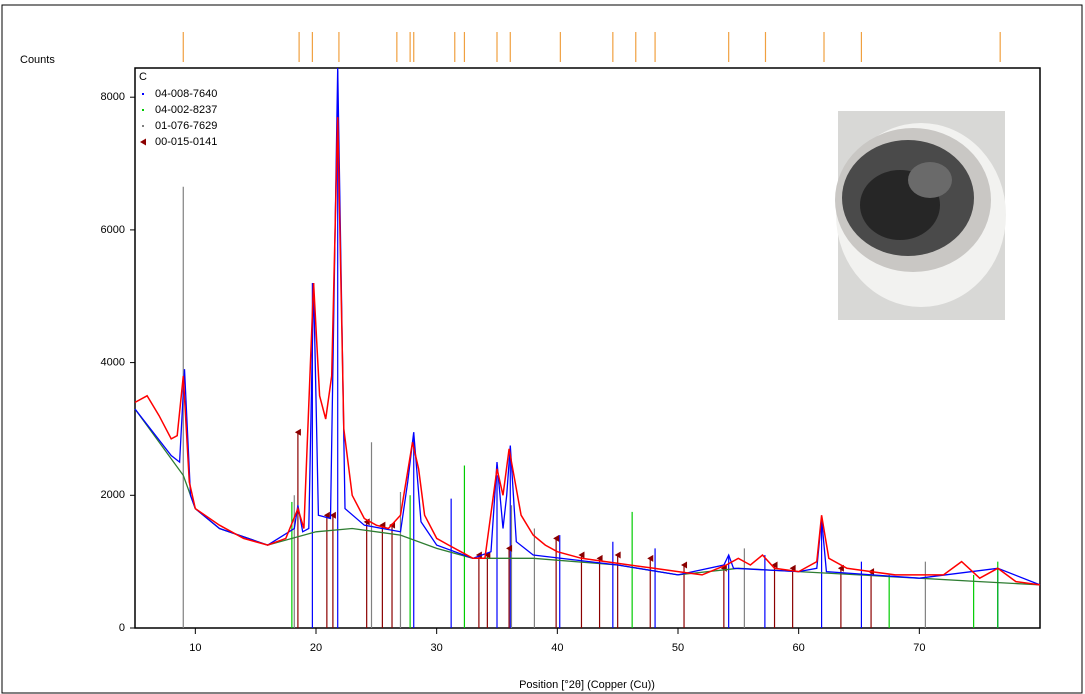  I want to click on y-tick-label: 4000, so click(113, 363).